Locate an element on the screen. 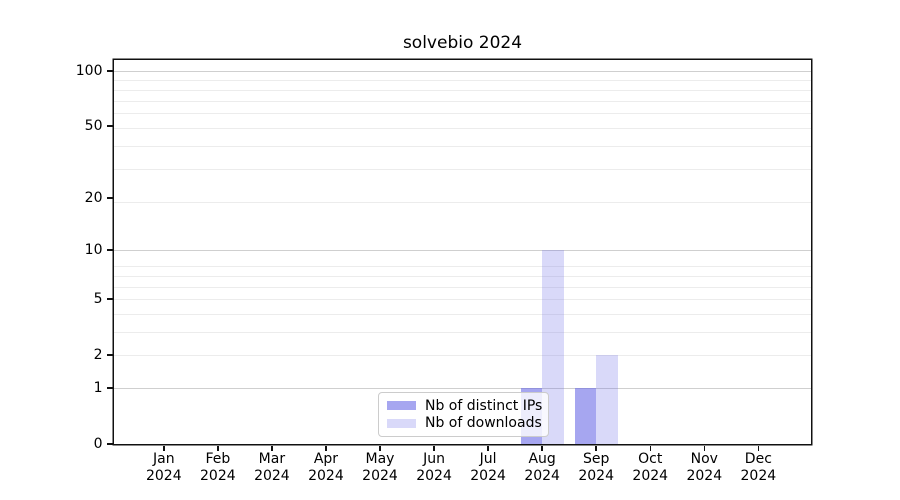 The height and width of the screenshot is (500, 900). legend-item-distinct-ips: Nb of distinct IPs is located at coordinates (465, 405).